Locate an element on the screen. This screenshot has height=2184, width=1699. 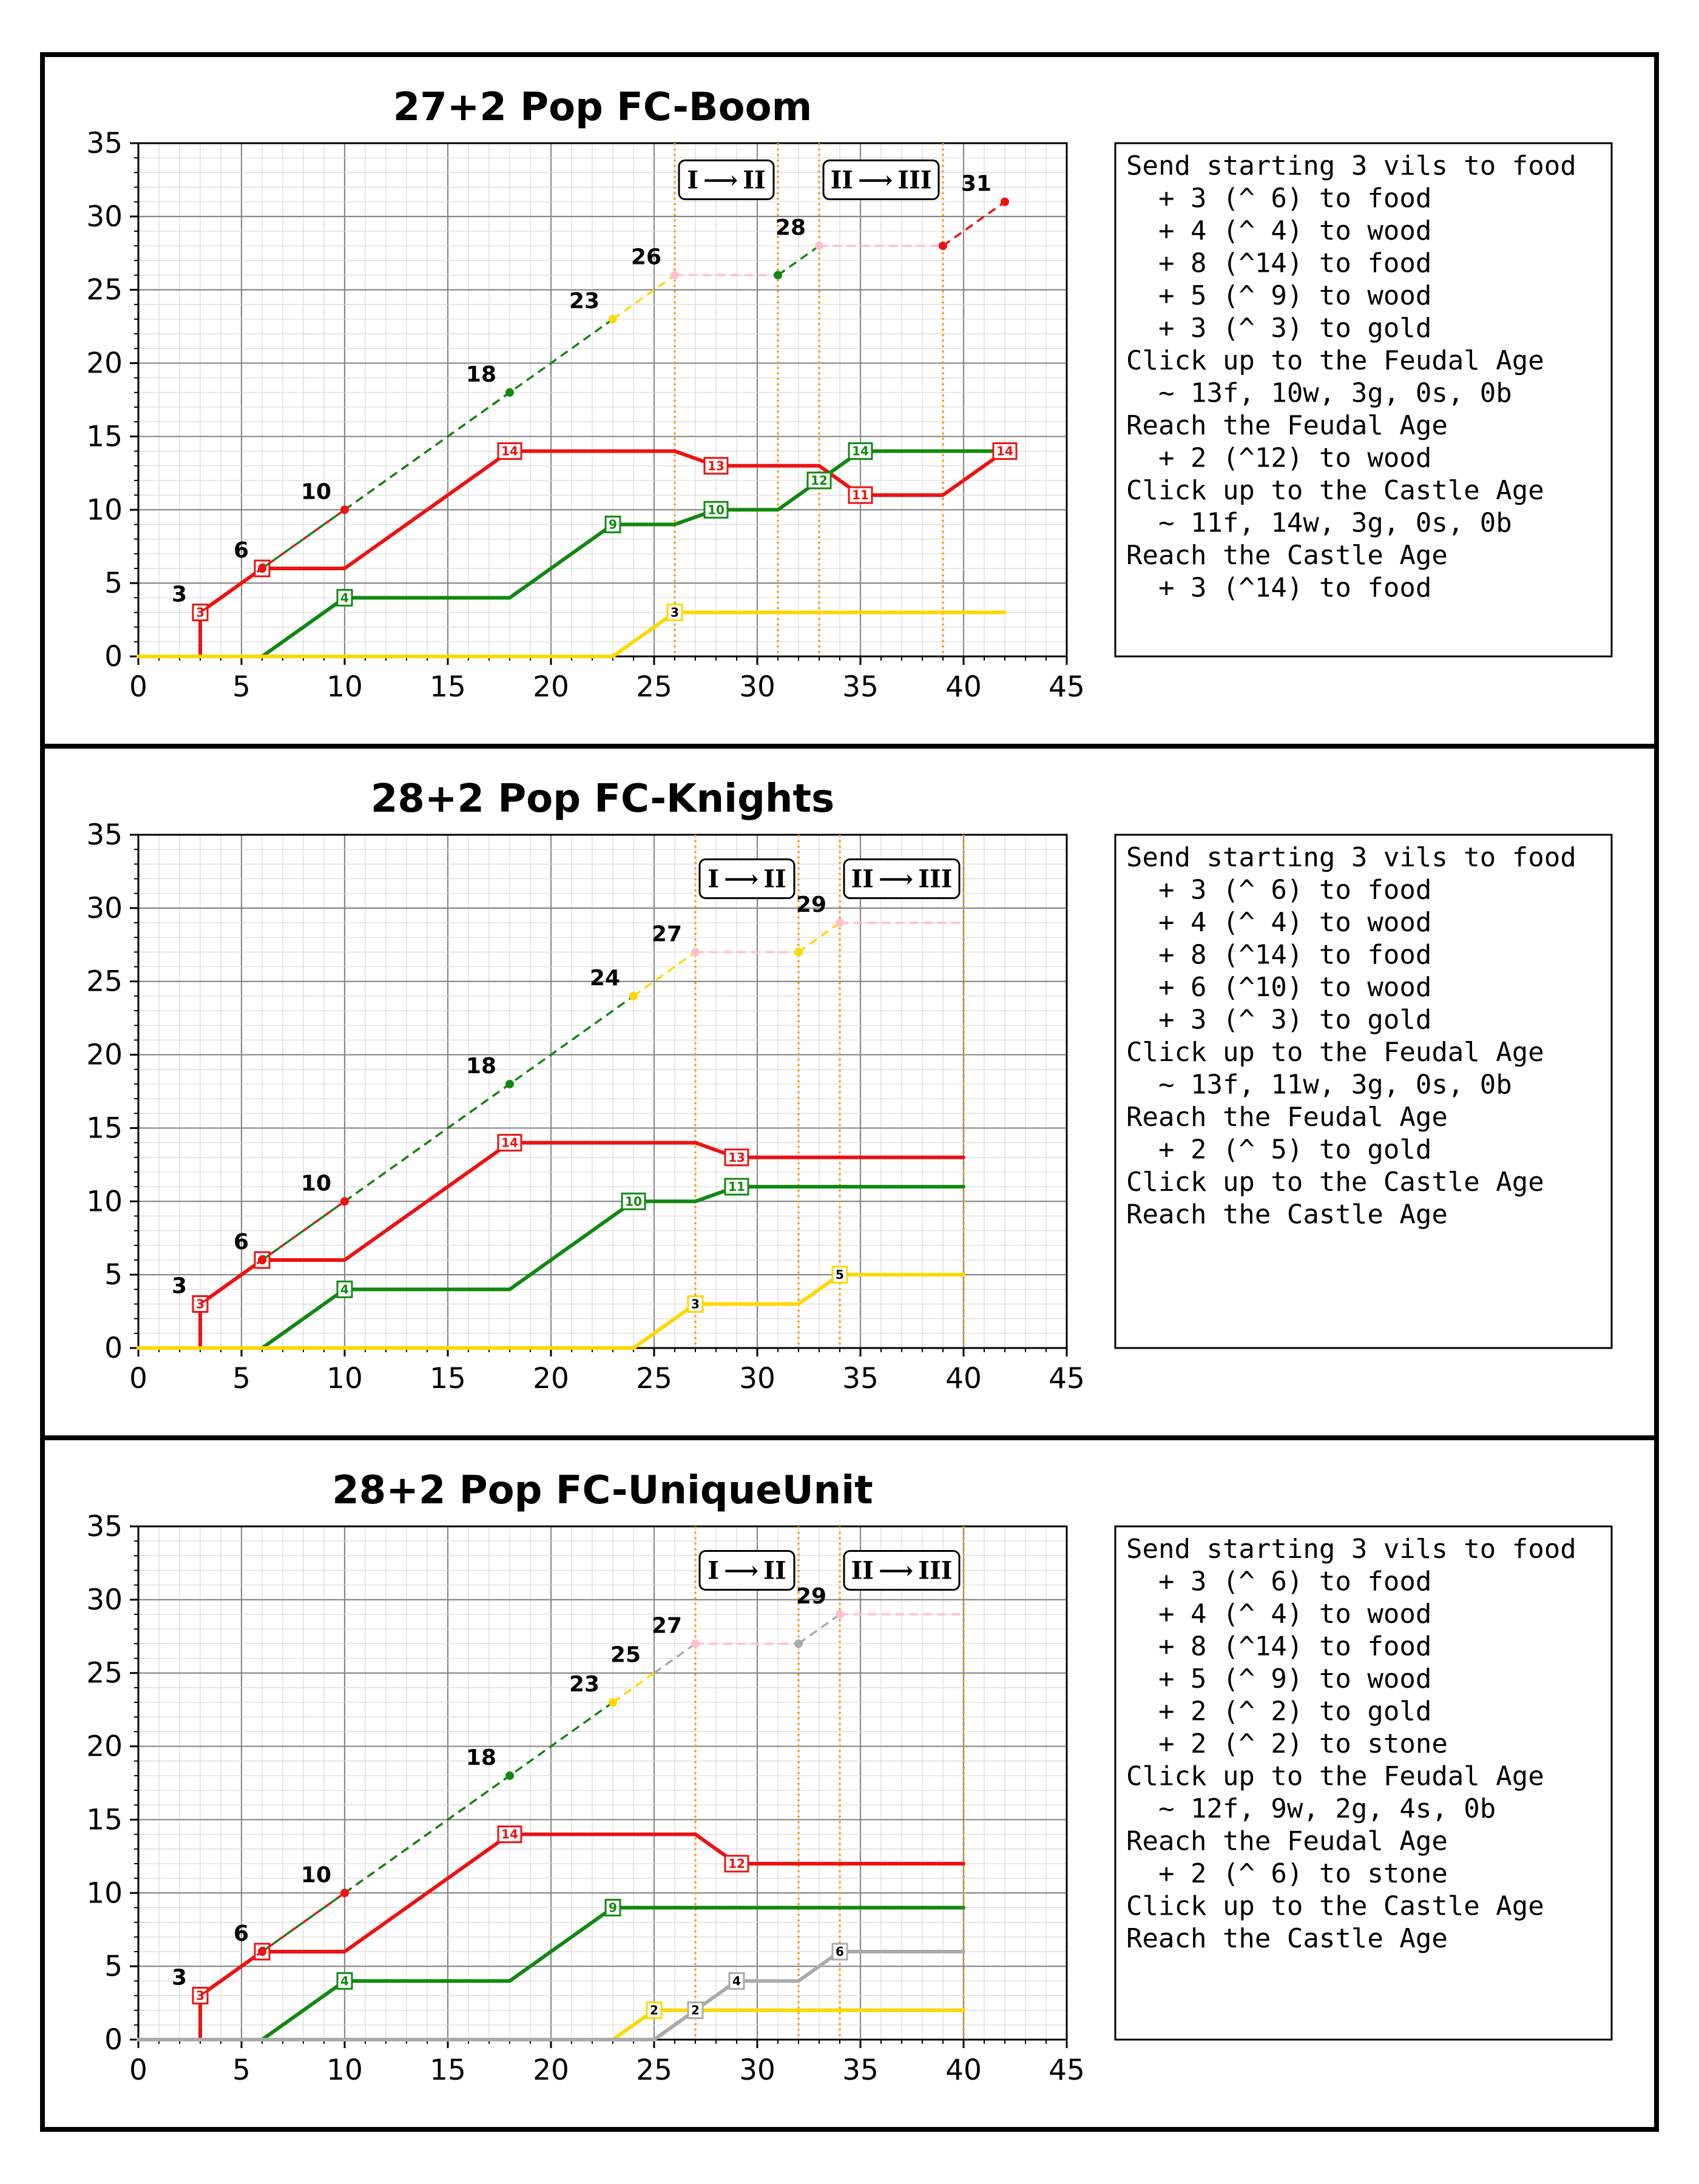
series-marker-label: 2 is located at coordinates (695, 2010).